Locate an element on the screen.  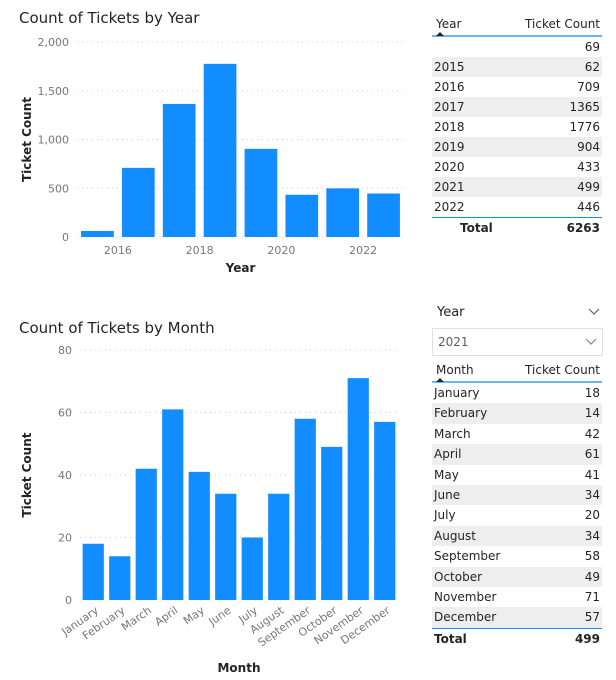
row-label: 2021 is located at coordinates (449, 187).